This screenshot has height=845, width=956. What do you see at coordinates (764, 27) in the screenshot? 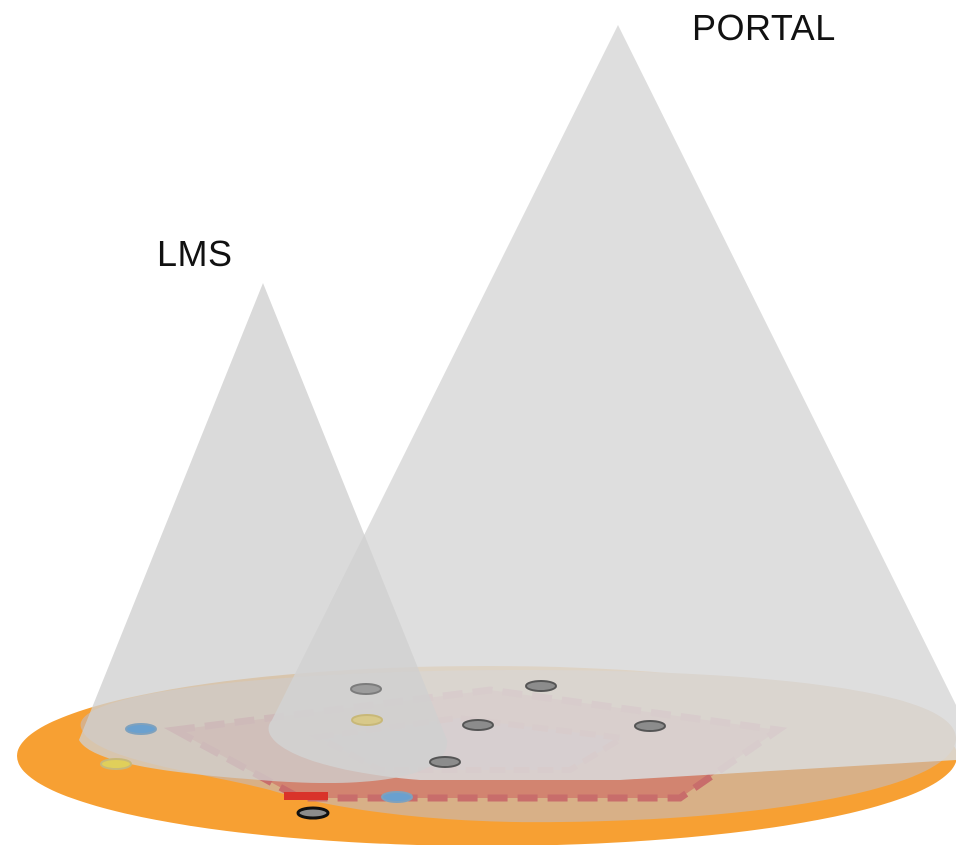
I see `portal-label: PORTAL` at bounding box center [764, 27].